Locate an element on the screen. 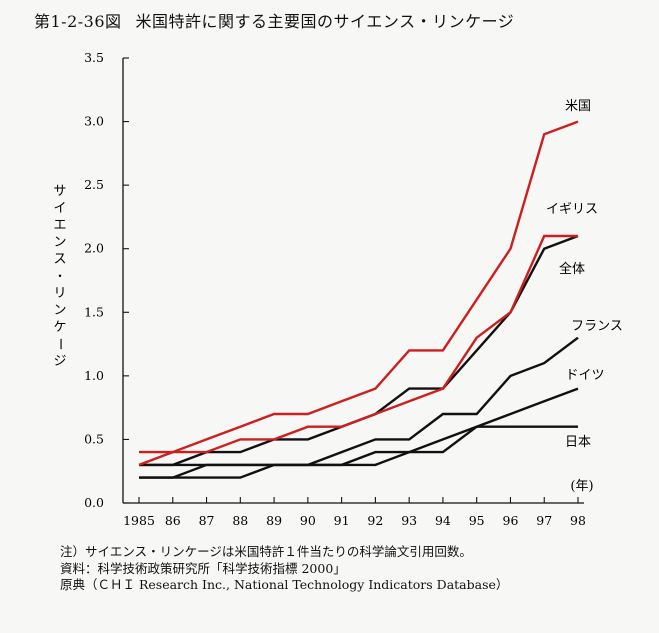  y-axis-label-char: ・ is located at coordinates (60, 276).